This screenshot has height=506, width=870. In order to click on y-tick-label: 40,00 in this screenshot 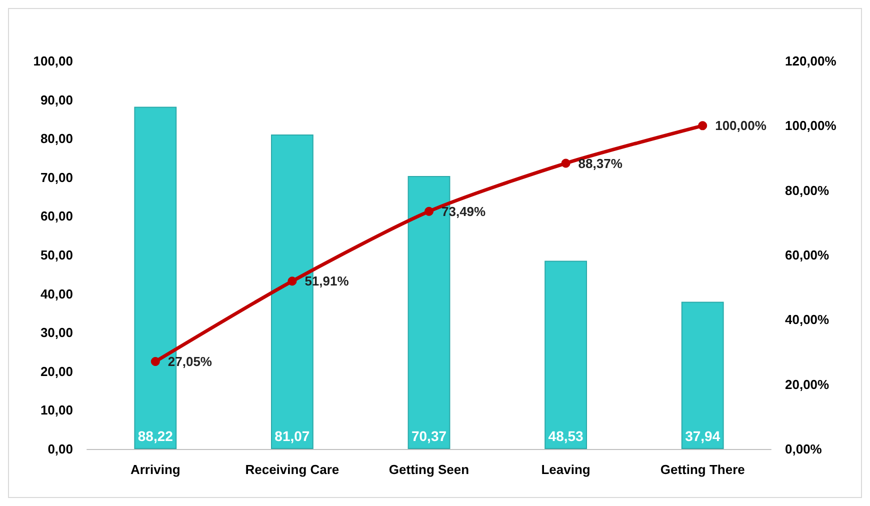, I will do `click(56, 294)`.